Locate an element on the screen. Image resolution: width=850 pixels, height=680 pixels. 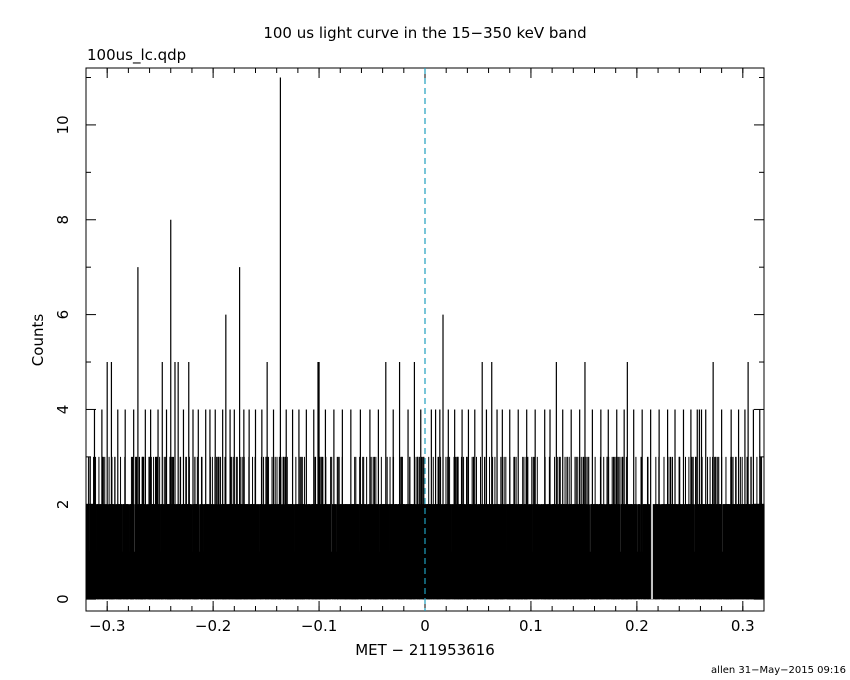
y-tick-label: 10 is located at coordinates (63, 124).